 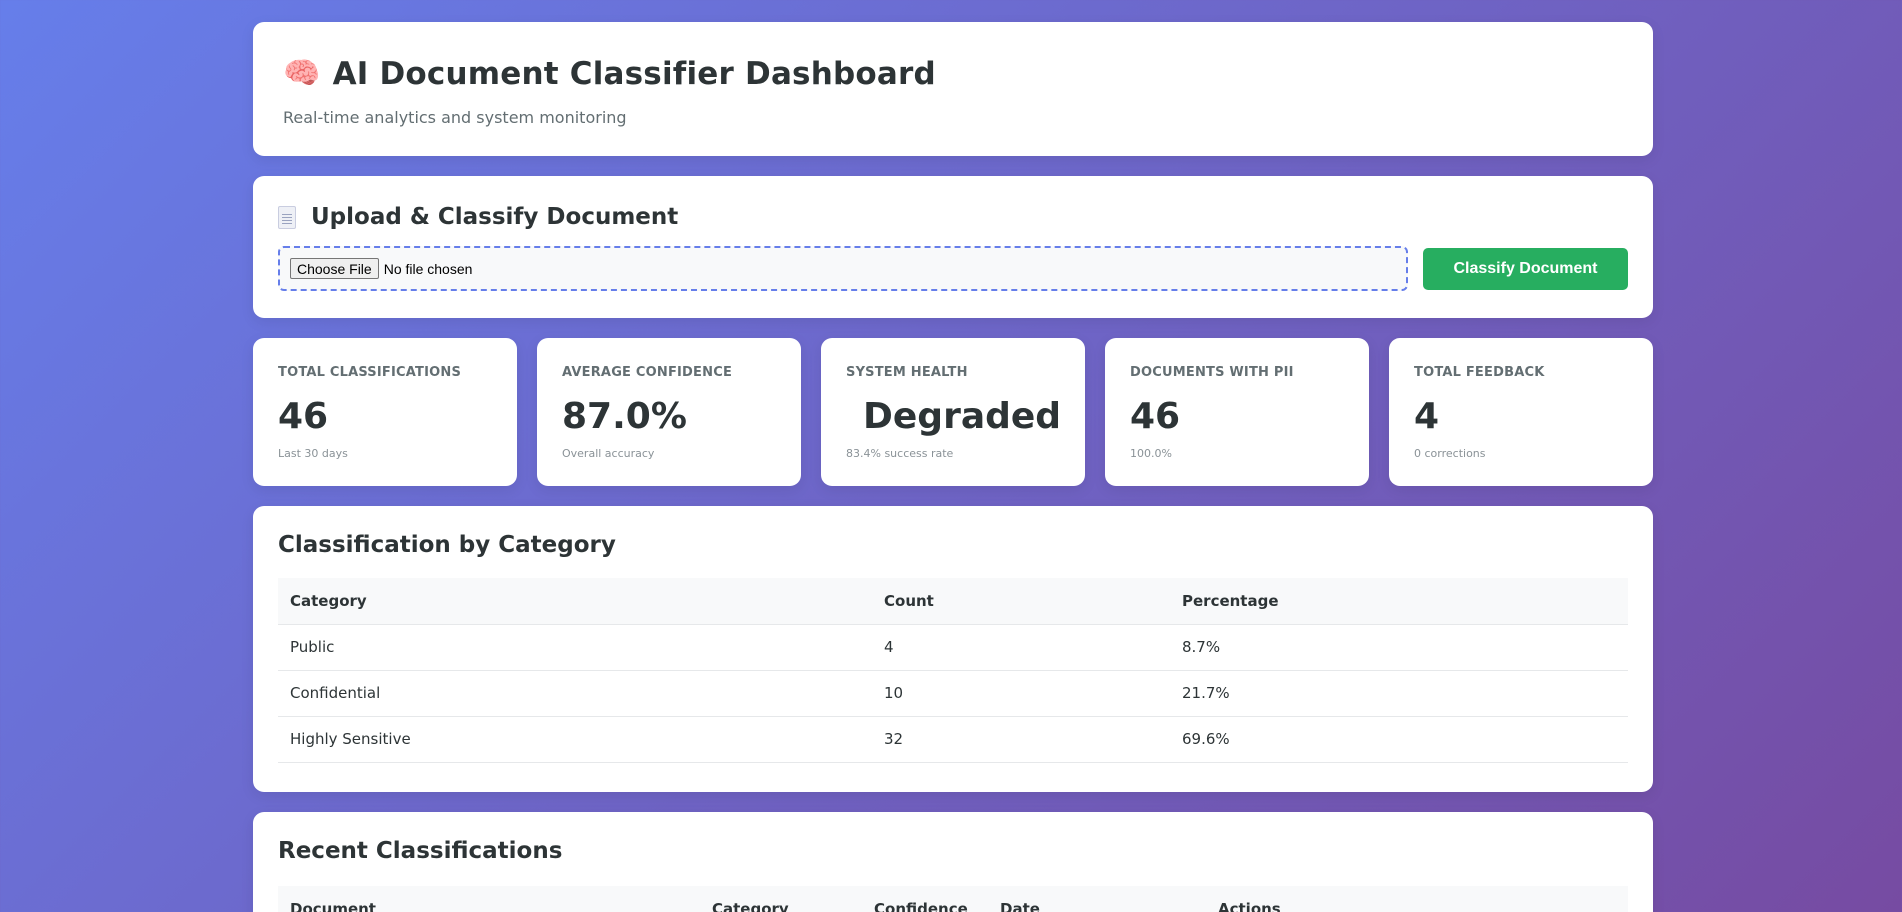 I want to click on table-cell: 4, so click(x=1021, y=647).